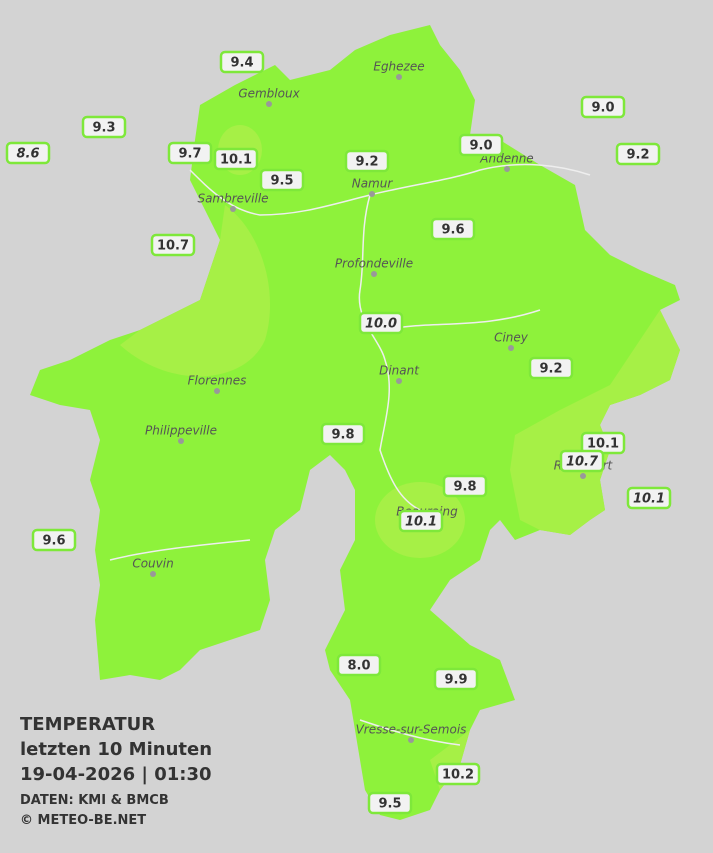  I want to click on town-label: Philippeville, so click(181, 431).